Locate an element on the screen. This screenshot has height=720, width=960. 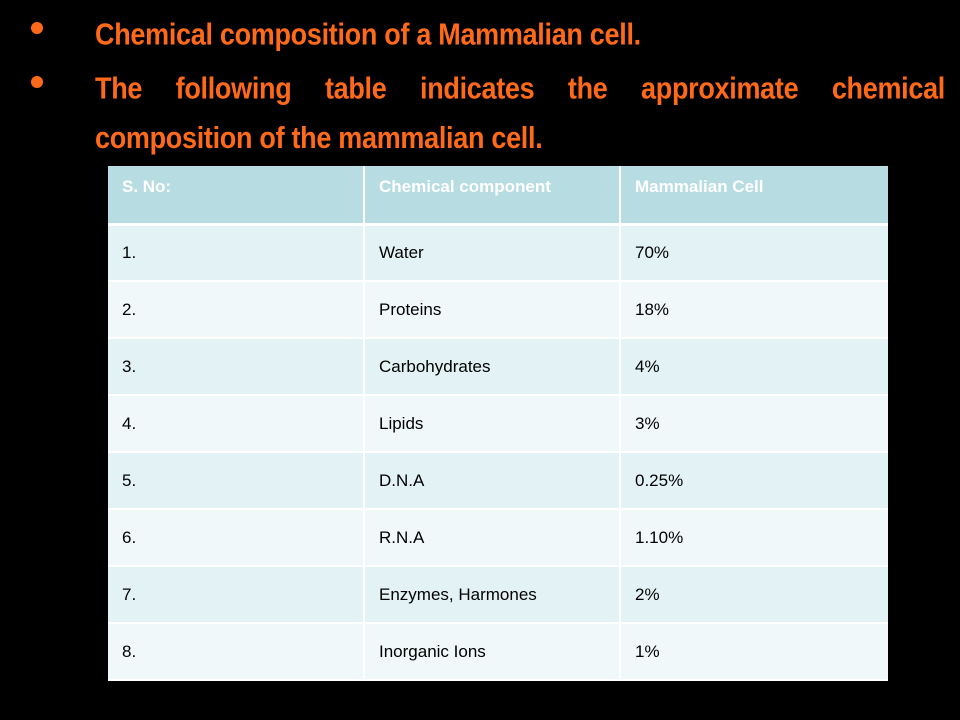
table-row: 4. Lipids 3% is located at coordinates (498, 424).